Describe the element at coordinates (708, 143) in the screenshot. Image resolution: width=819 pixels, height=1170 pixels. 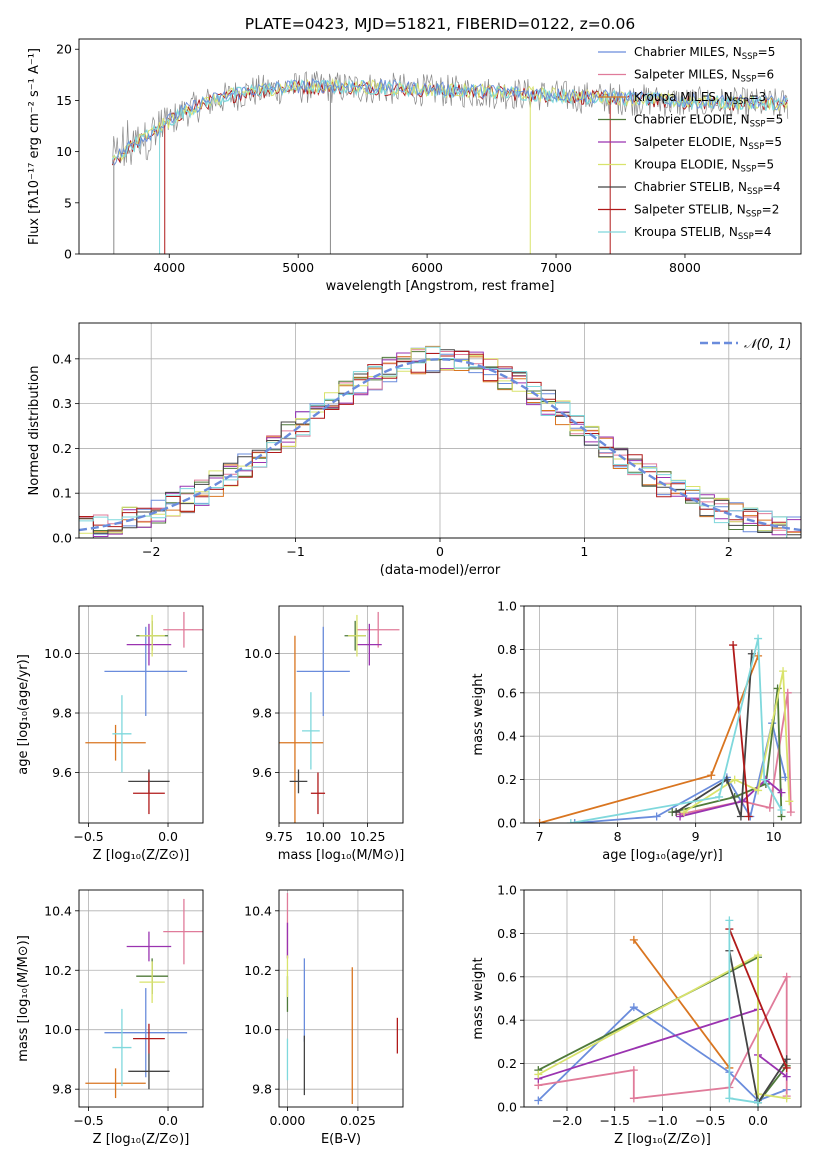
I see `legend-label: Salpeter ELODIE, NSSP=5` at that location.